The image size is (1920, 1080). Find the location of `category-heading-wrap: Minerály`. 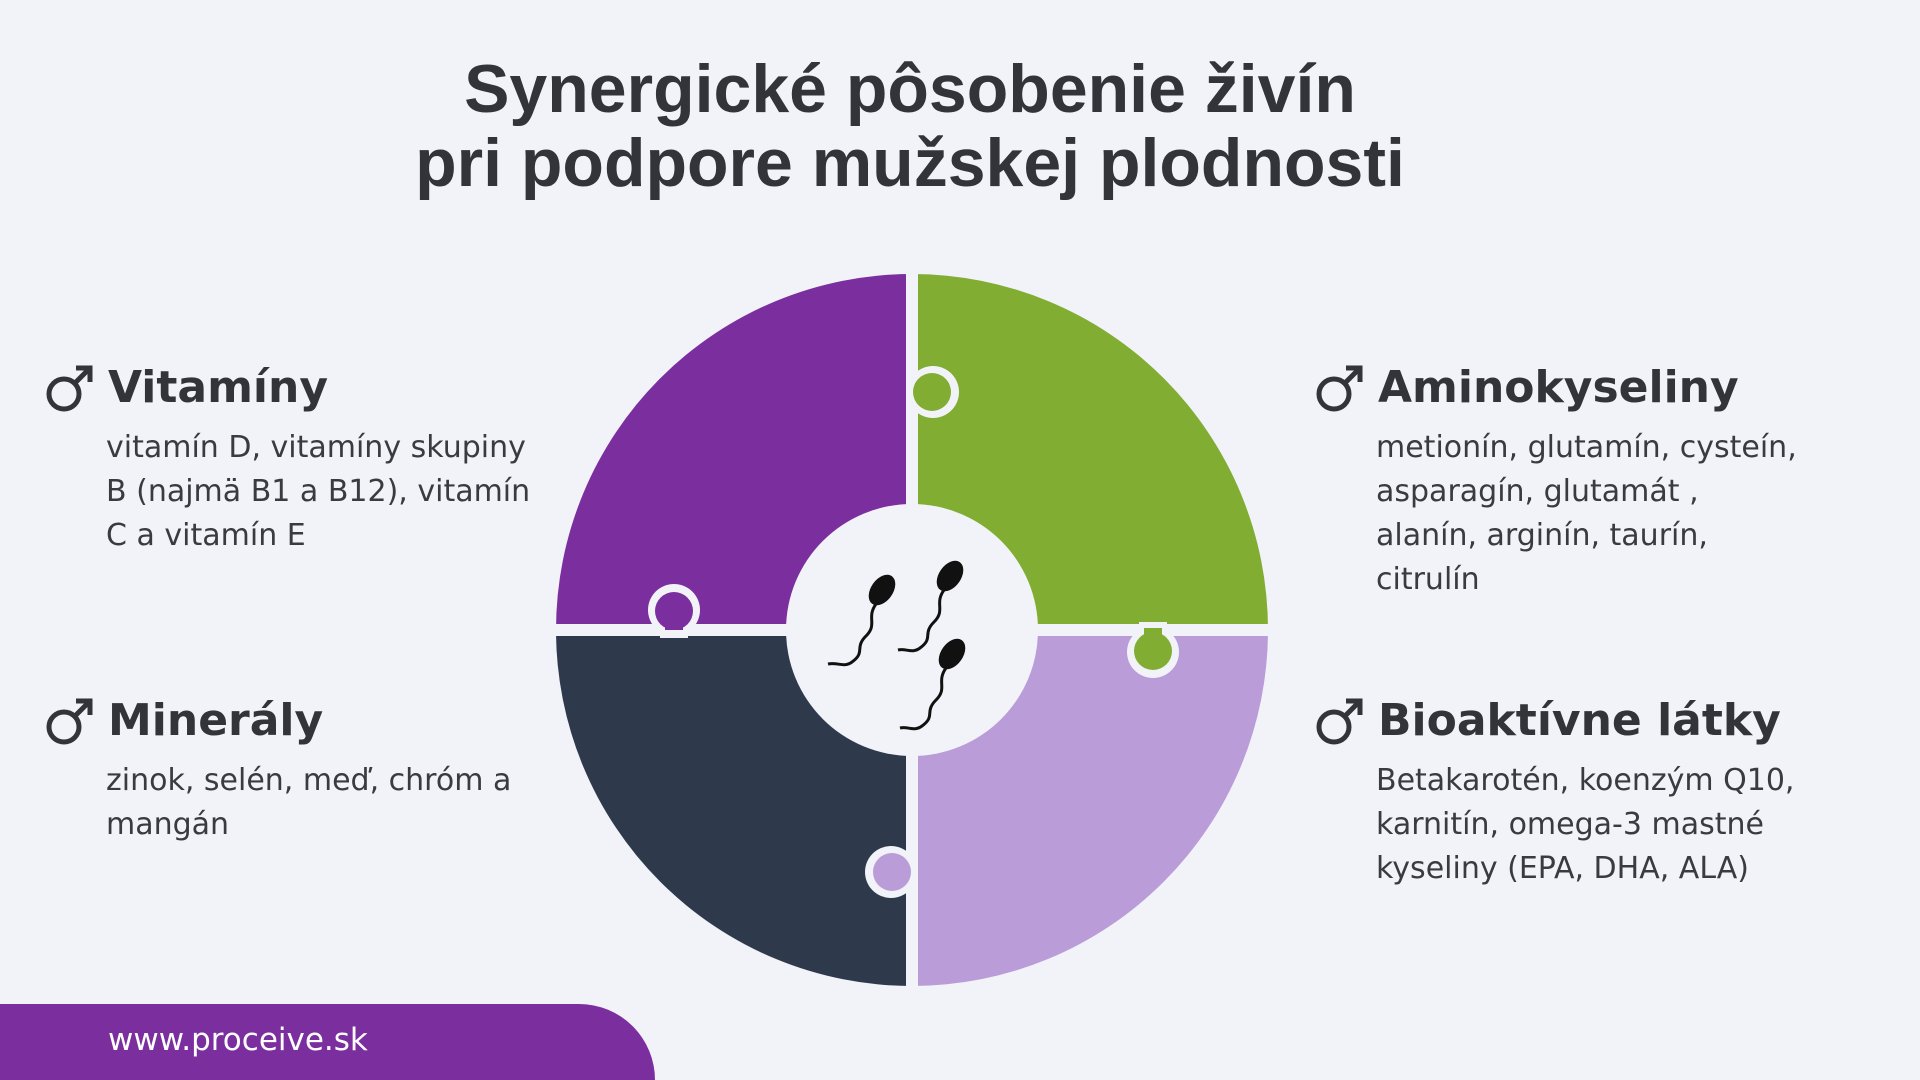

category-heading-wrap: Minerály is located at coordinates (290, 721).